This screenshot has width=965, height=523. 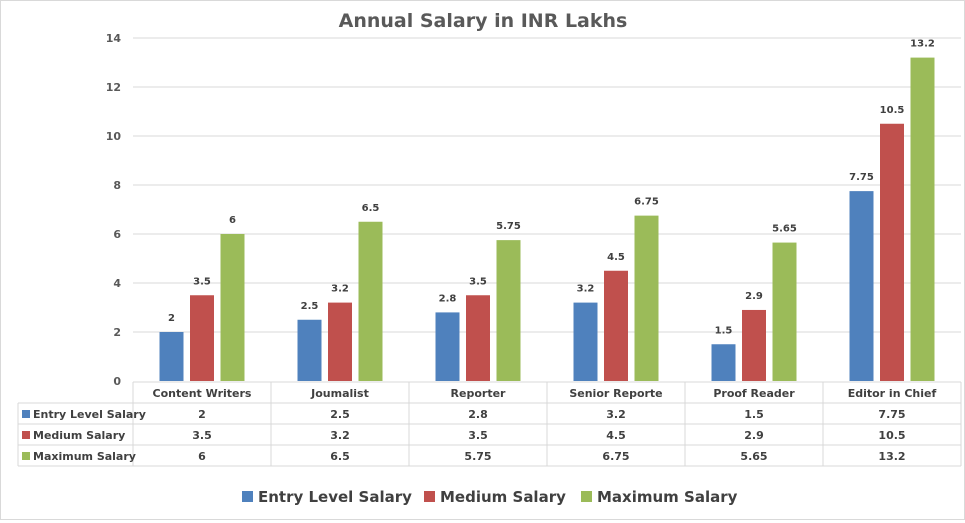 What do you see at coordinates (754, 393) in the screenshot?
I see `category-label: Proof Reader` at bounding box center [754, 393].